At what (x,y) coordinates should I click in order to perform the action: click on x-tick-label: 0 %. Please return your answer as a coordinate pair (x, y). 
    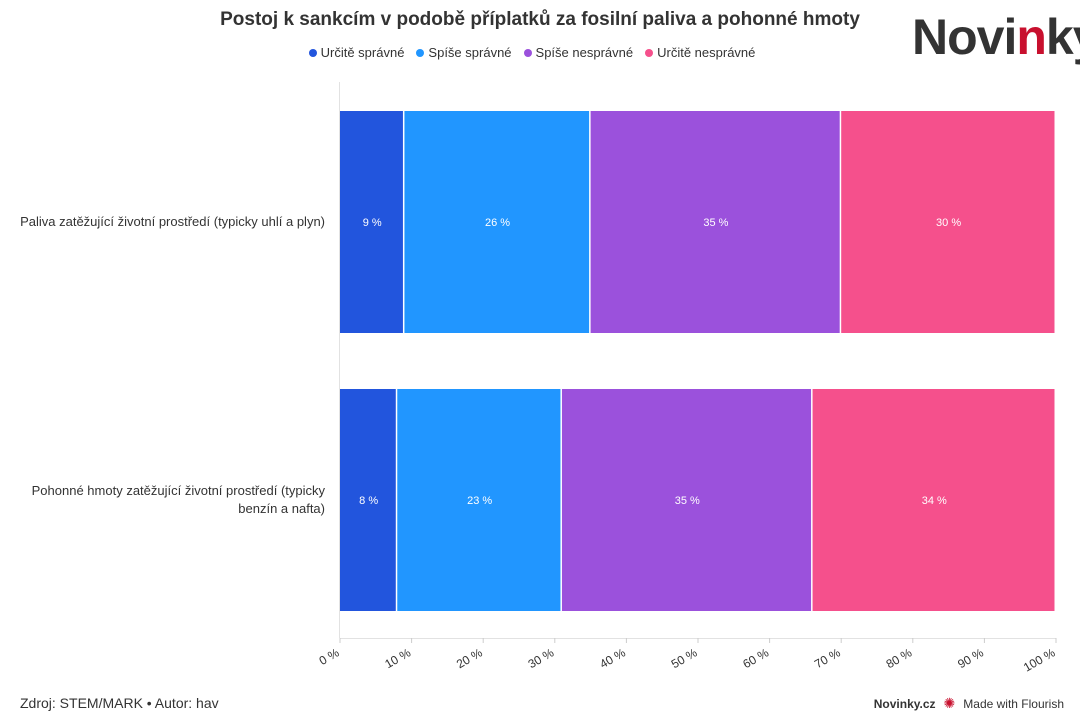
    Looking at the image, I should click on (329, 656).